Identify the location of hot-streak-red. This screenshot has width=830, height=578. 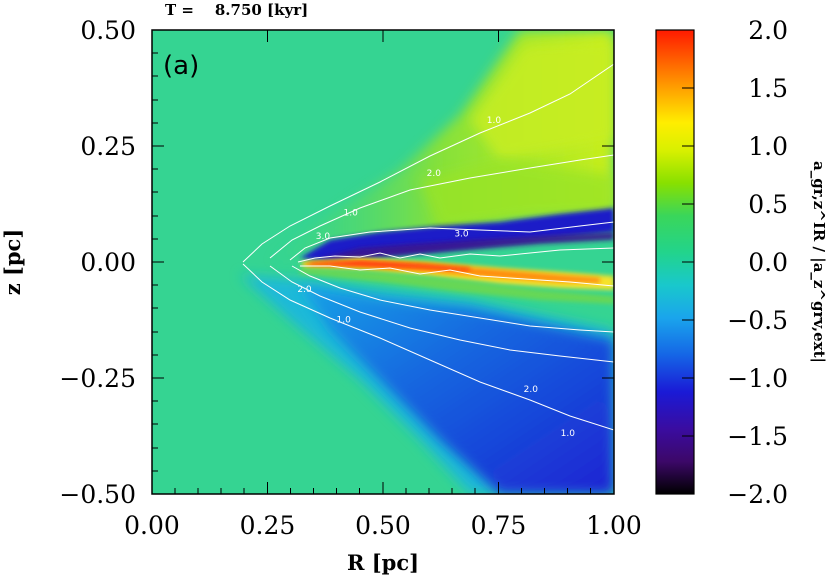
(390, 266).